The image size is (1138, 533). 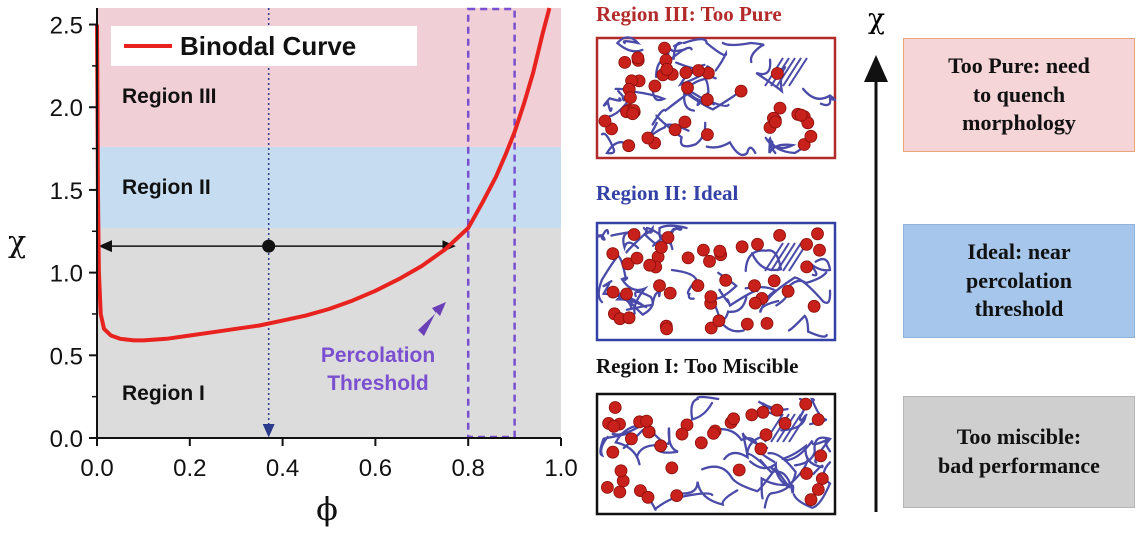 What do you see at coordinates (282, 468) in the screenshot?
I see `x-tick-label: 0.4` at bounding box center [282, 468].